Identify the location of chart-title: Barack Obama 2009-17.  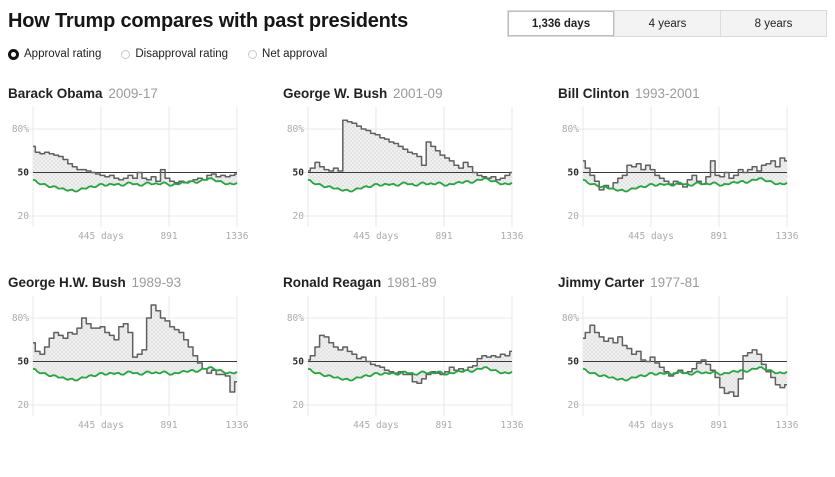
(129, 93).